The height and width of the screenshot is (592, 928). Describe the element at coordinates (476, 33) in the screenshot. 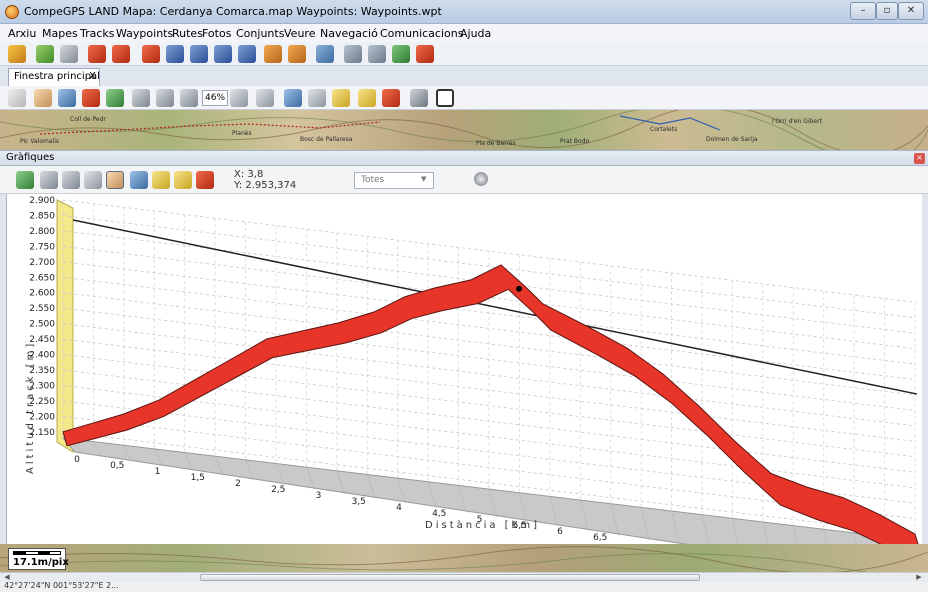

I see `menu-ajuda: Ajuda` at that location.